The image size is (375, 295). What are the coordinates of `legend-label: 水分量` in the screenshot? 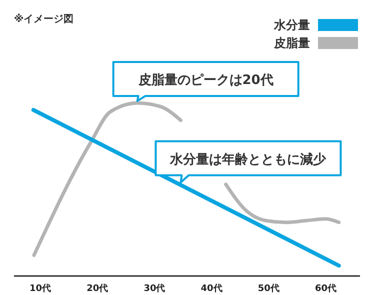 It's located at (291, 25).